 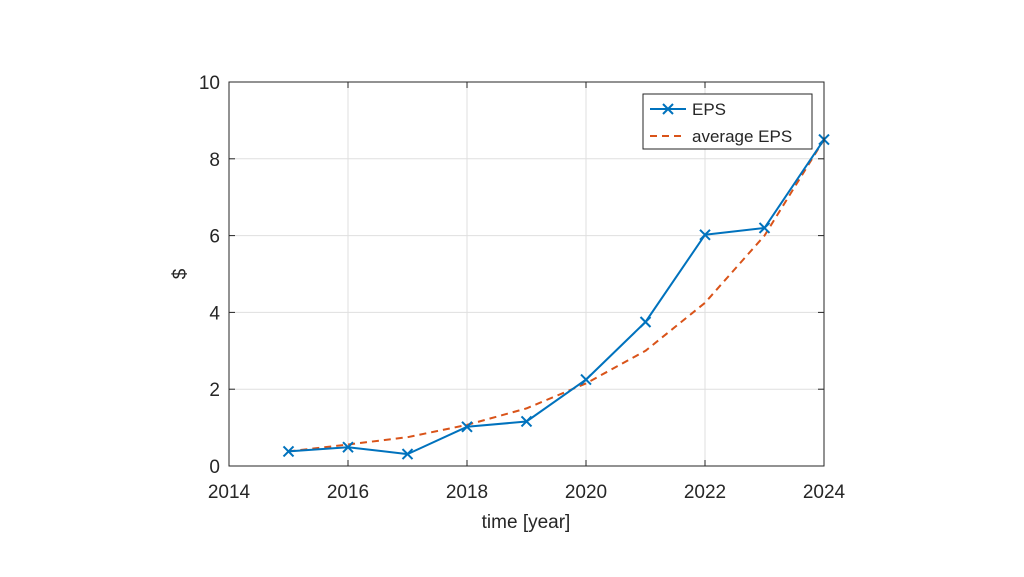 I want to click on legend-entry: average EPS, so click(x=721, y=136).